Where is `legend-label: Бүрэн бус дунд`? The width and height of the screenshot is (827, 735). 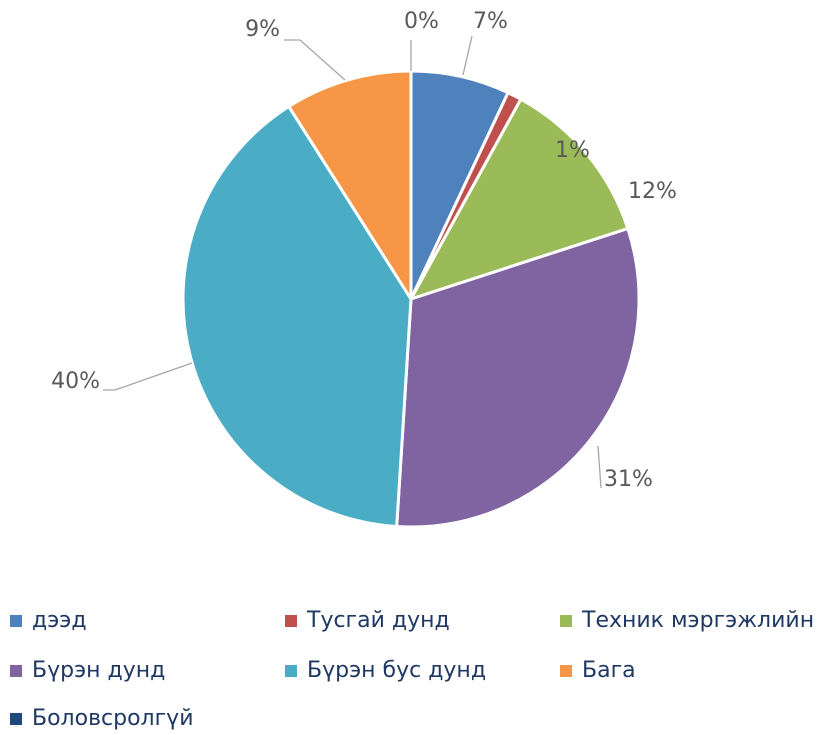 legend-label: Бүрэн бус дунд is located at coordinates (396, 670).